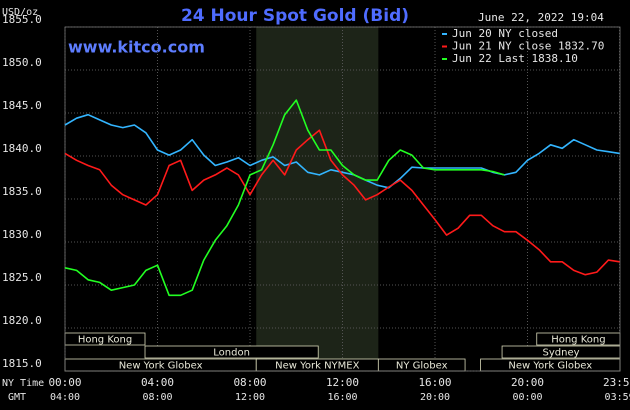 This screenshot has height=410, width=630. Describe the element at coordinates (17, 397) in the screenshot. I see `x2-axis-label: GMT` at that location.